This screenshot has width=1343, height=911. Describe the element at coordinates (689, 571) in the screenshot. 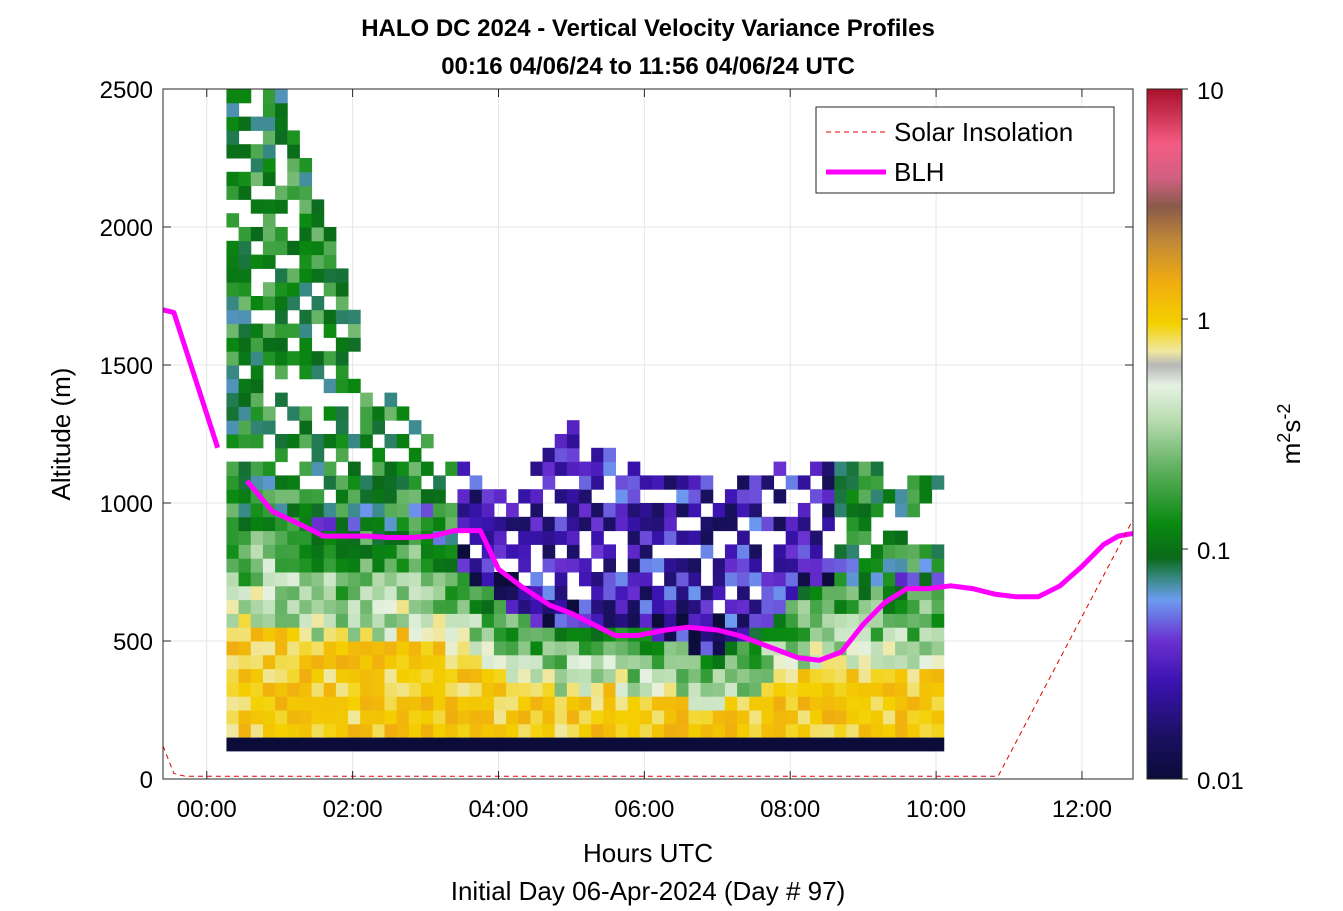

I see `blh-line` at that location.